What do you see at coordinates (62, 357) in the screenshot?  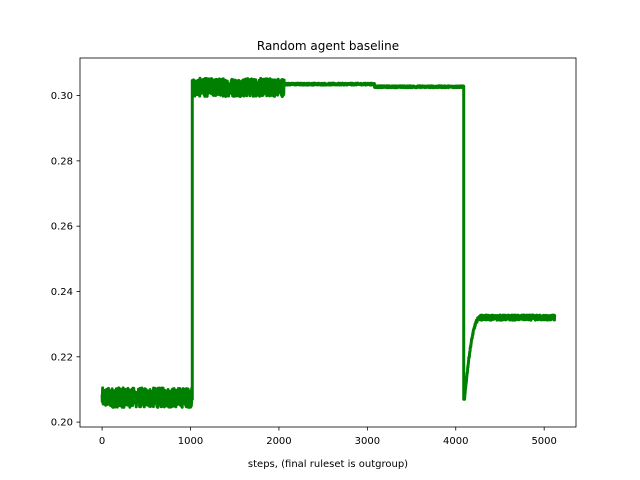 I see `y-tick-label: 0.22` at bounding box center [62, 357].